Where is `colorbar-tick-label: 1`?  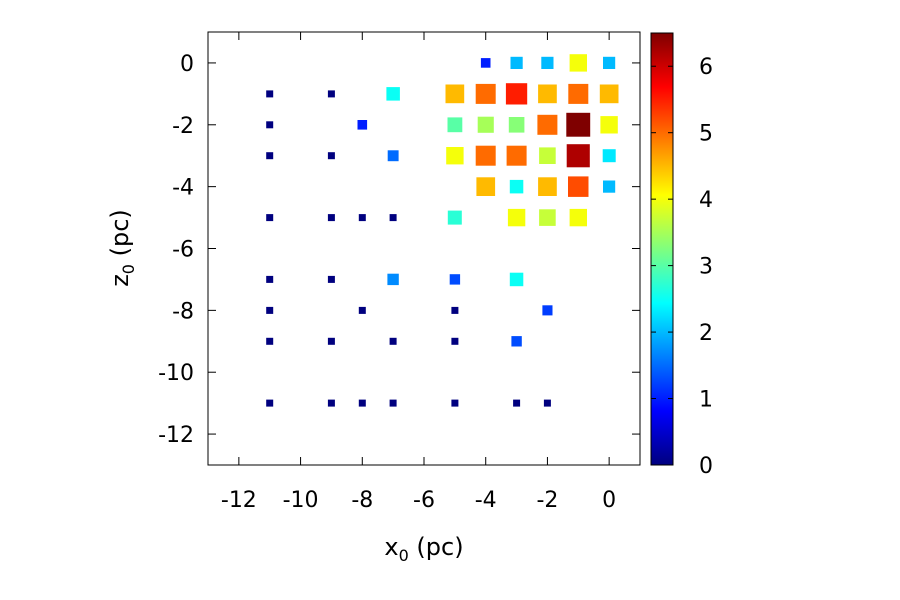 colorbar-tick-label: 1 is located at coordinates (706, 400).